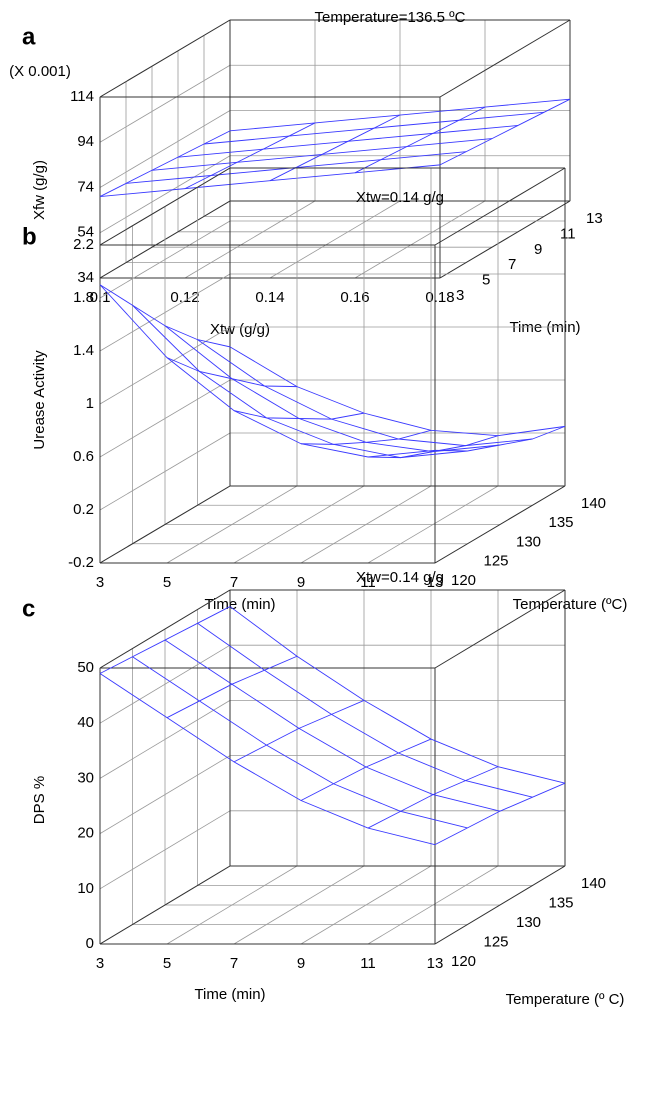  I want to click on z-axis-label: Xfw (g/g), so click(39, 190).